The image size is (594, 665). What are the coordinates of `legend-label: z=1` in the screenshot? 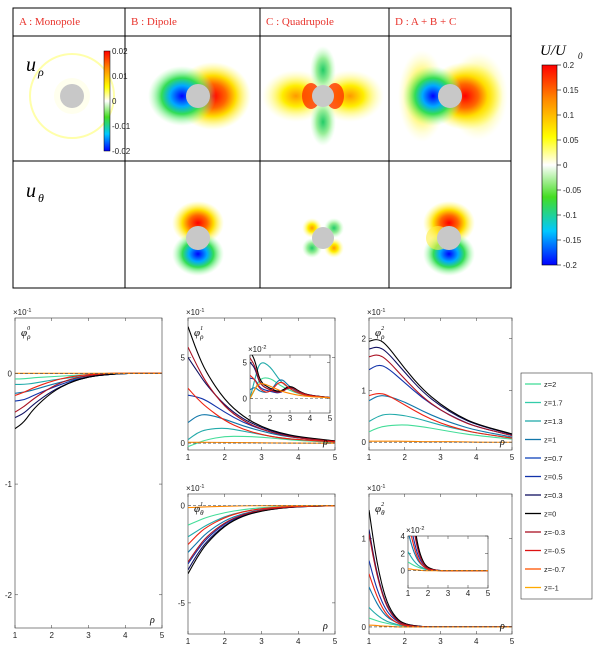 It's located at (550, 440).